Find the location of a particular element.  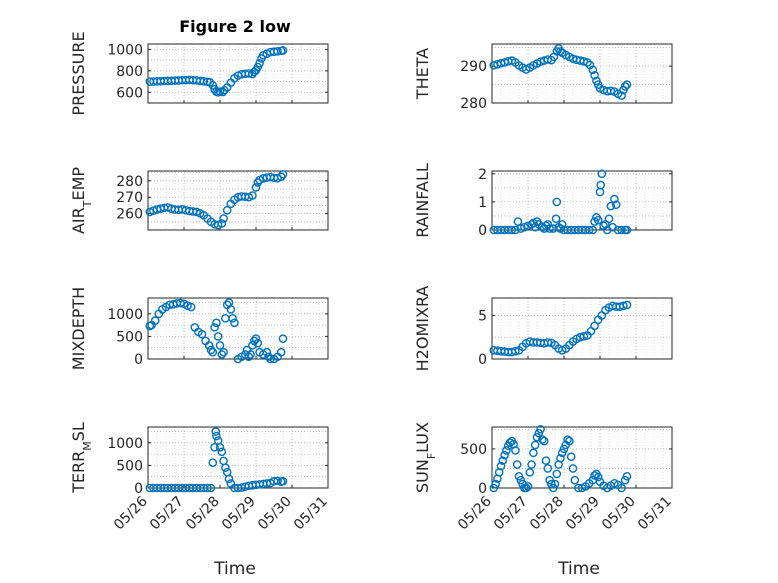

x-tick-label: 05/26 is located at coordinates (475, 513).